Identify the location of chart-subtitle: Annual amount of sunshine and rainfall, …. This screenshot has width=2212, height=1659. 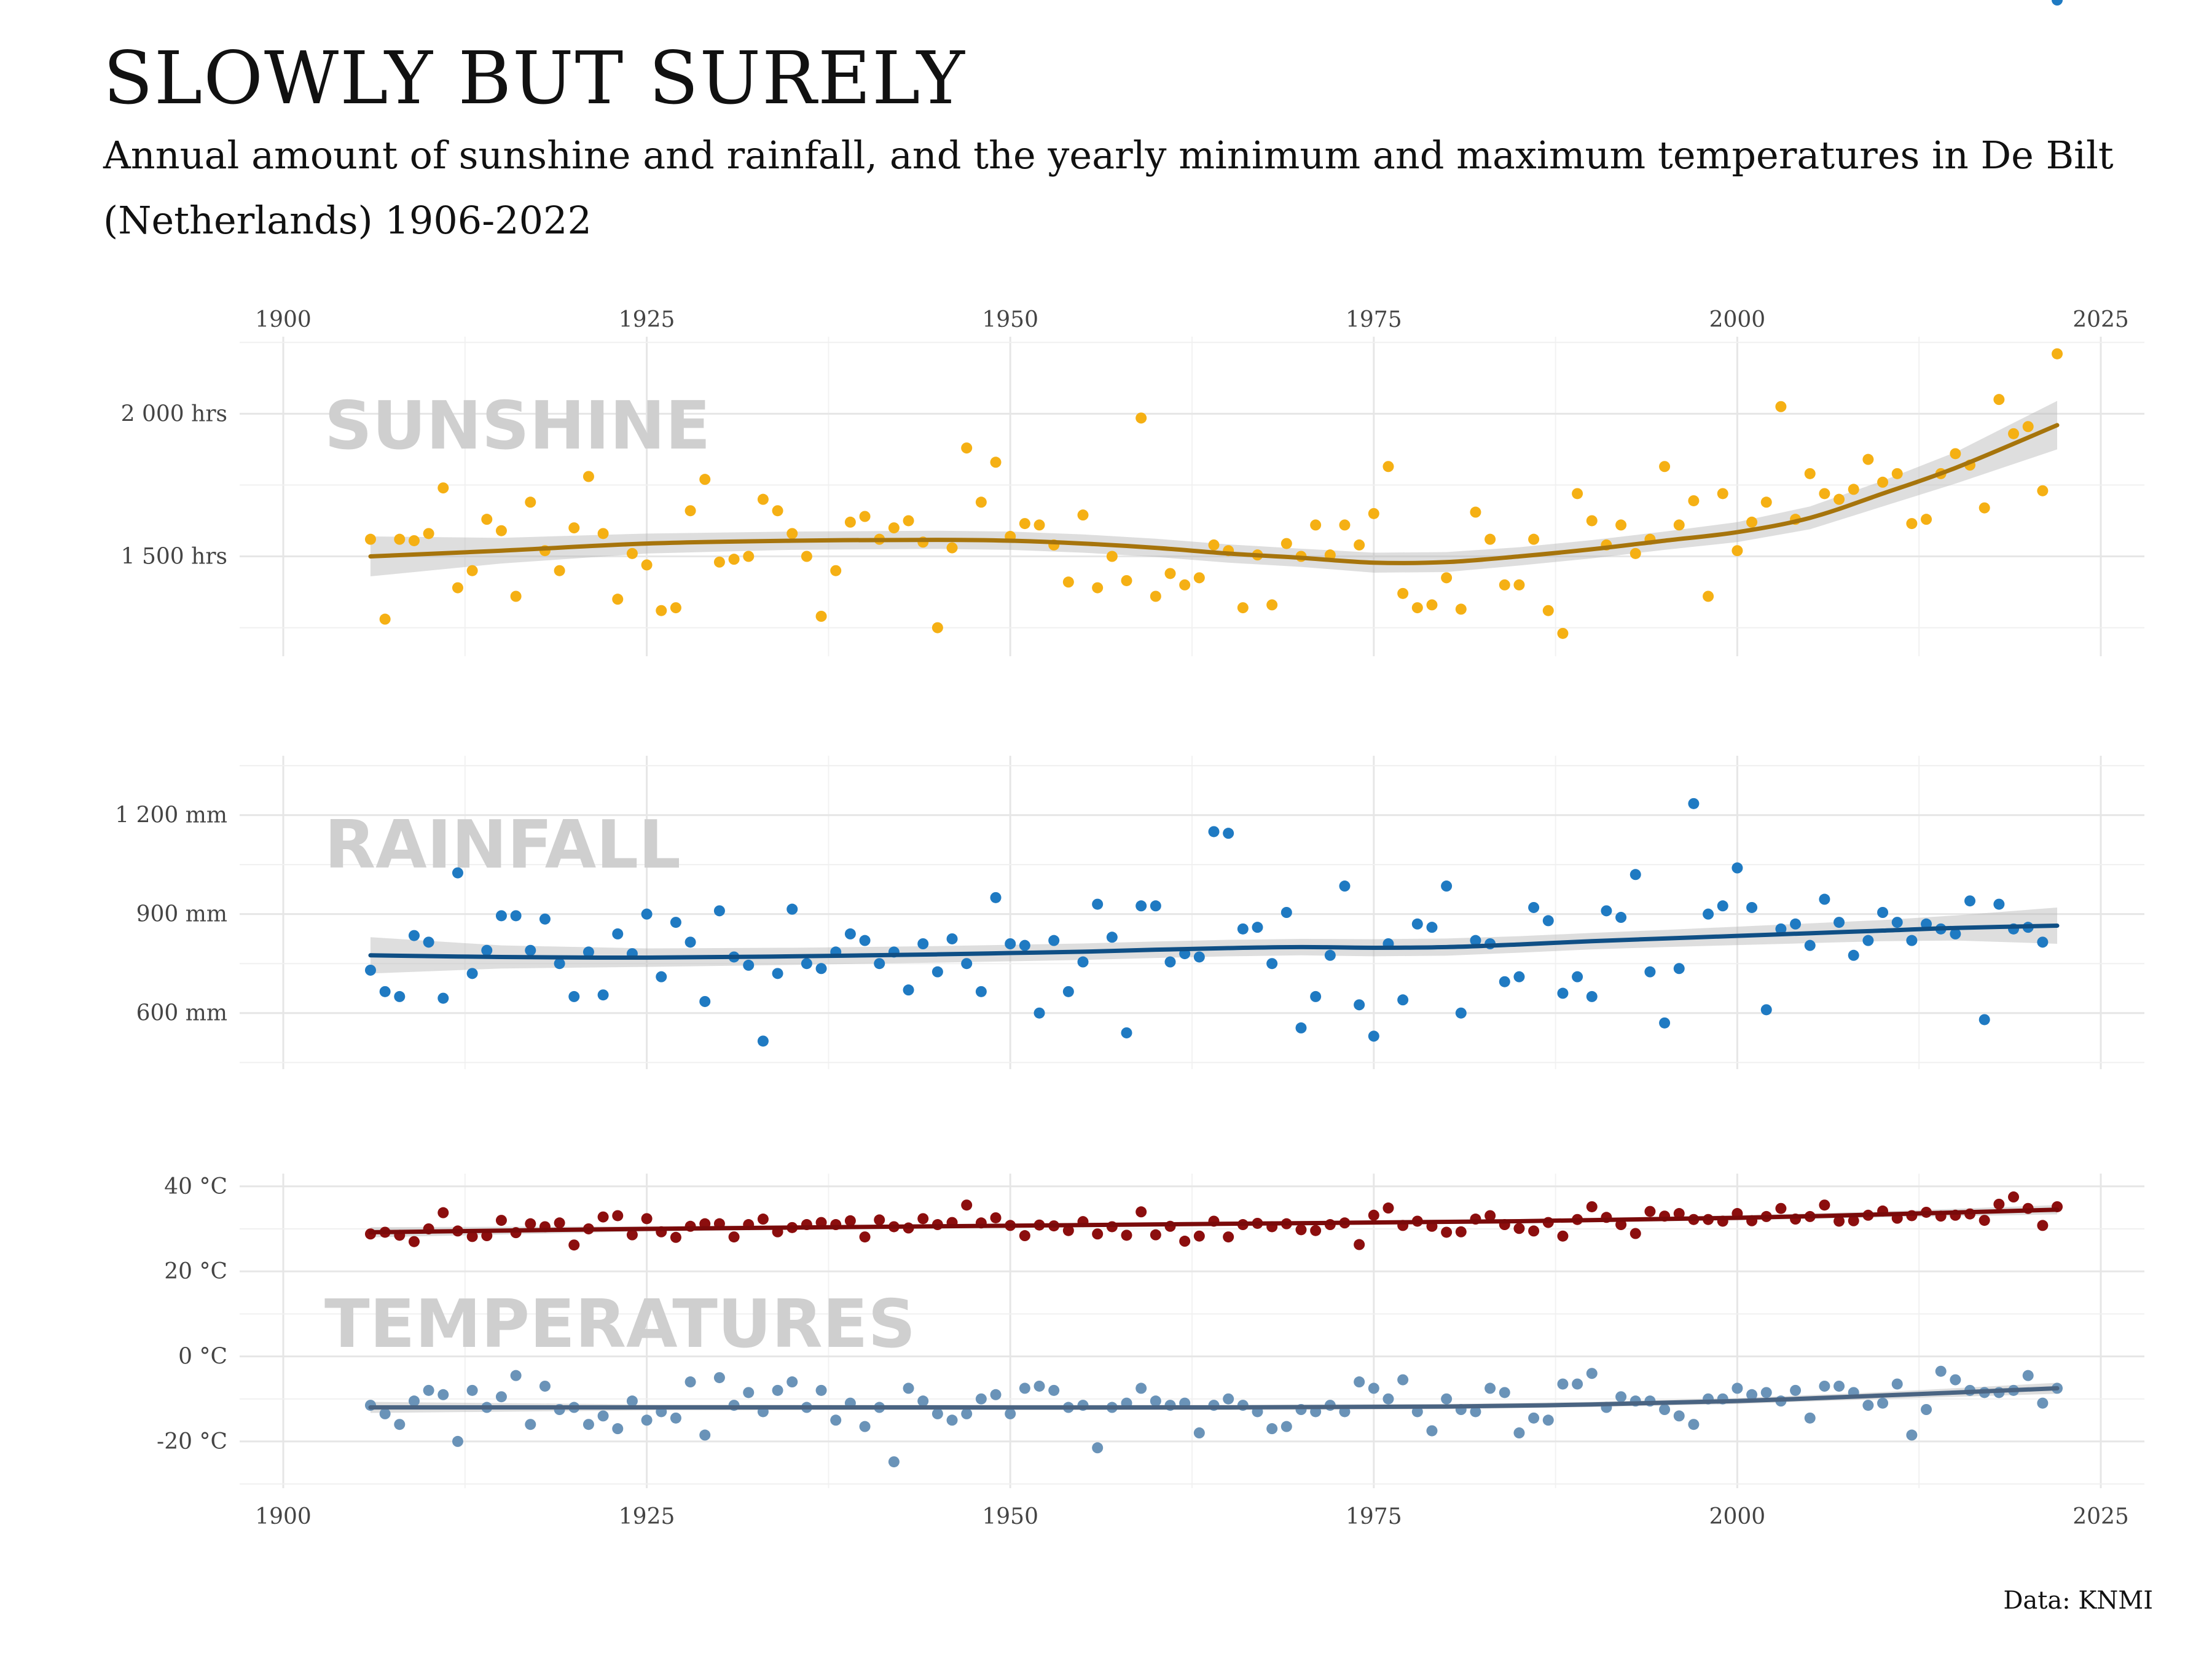
(1108, 188).